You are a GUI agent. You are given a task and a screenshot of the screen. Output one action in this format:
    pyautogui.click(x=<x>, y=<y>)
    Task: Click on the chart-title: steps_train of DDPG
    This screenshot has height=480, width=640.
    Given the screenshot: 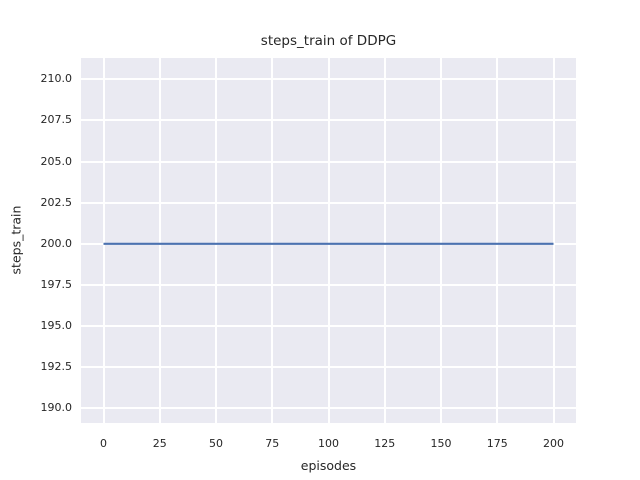 What is the action you would take?
    pyautogui.click(x=328, y=41)
    